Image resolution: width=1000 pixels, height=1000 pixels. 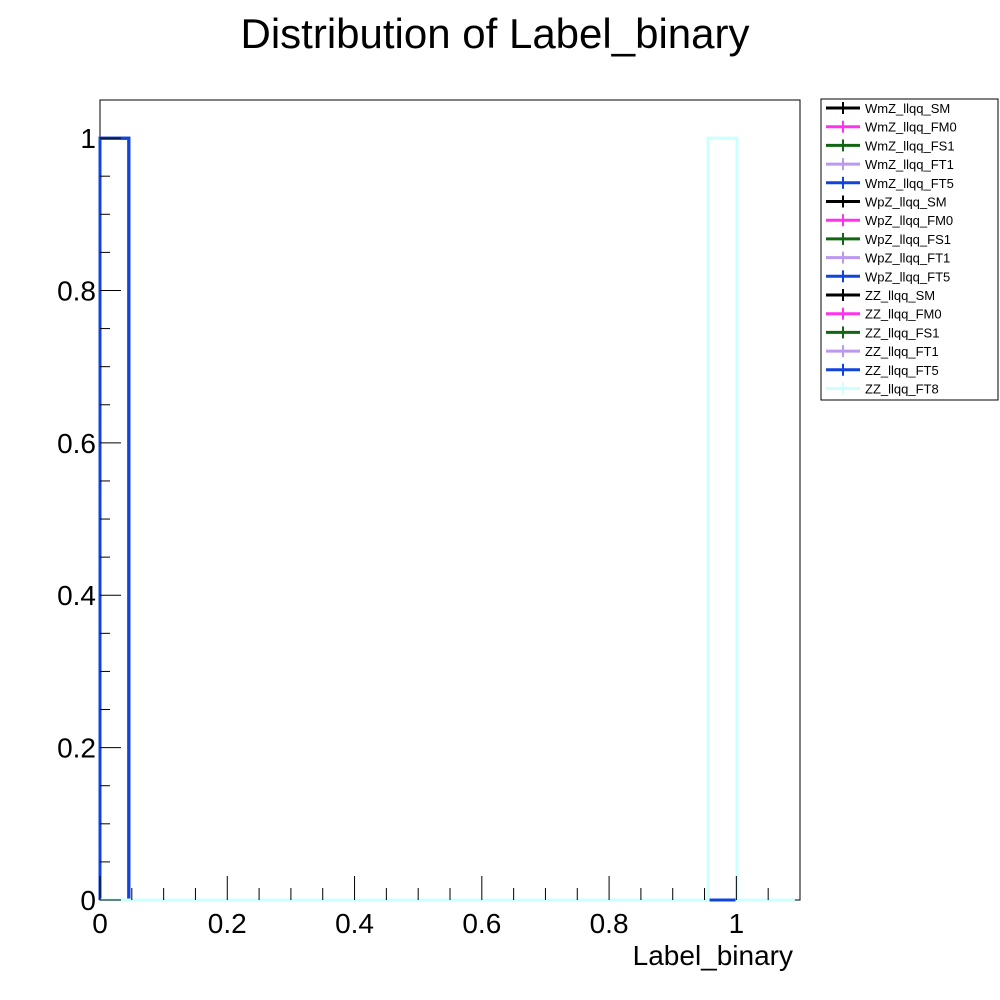 I want to click on legend-entry: ZZ_llqq_FT1, so click(x=882, y=351).